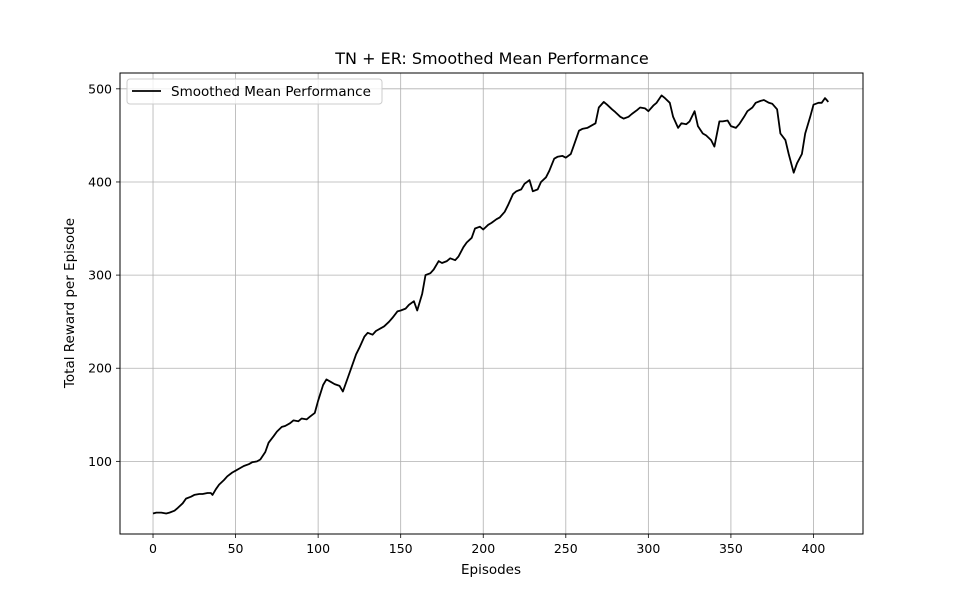  What do you see at coordinates (100, 88) in the screenshot?
I see `y-tick-label: 500` at bounding box center [100, 88].